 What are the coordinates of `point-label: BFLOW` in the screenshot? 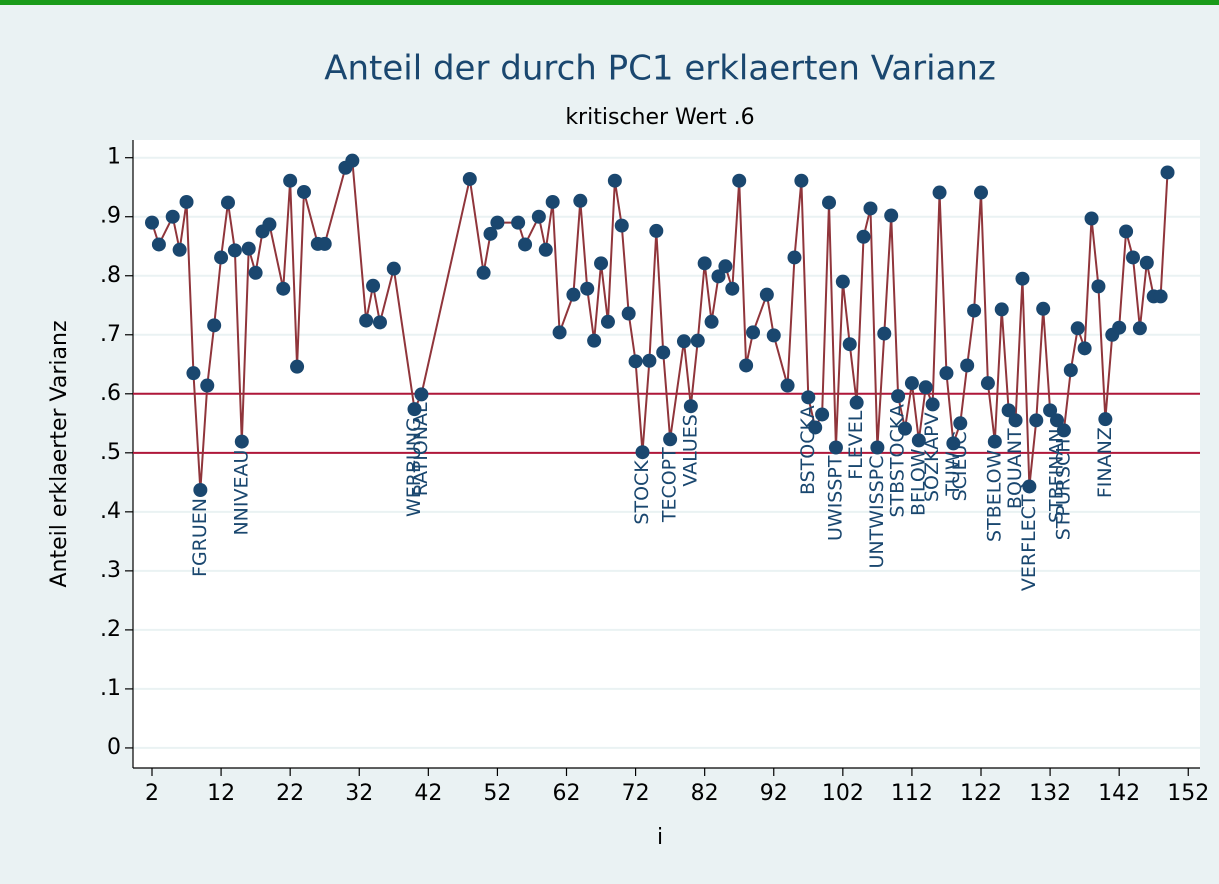 It's located at (918, 482).